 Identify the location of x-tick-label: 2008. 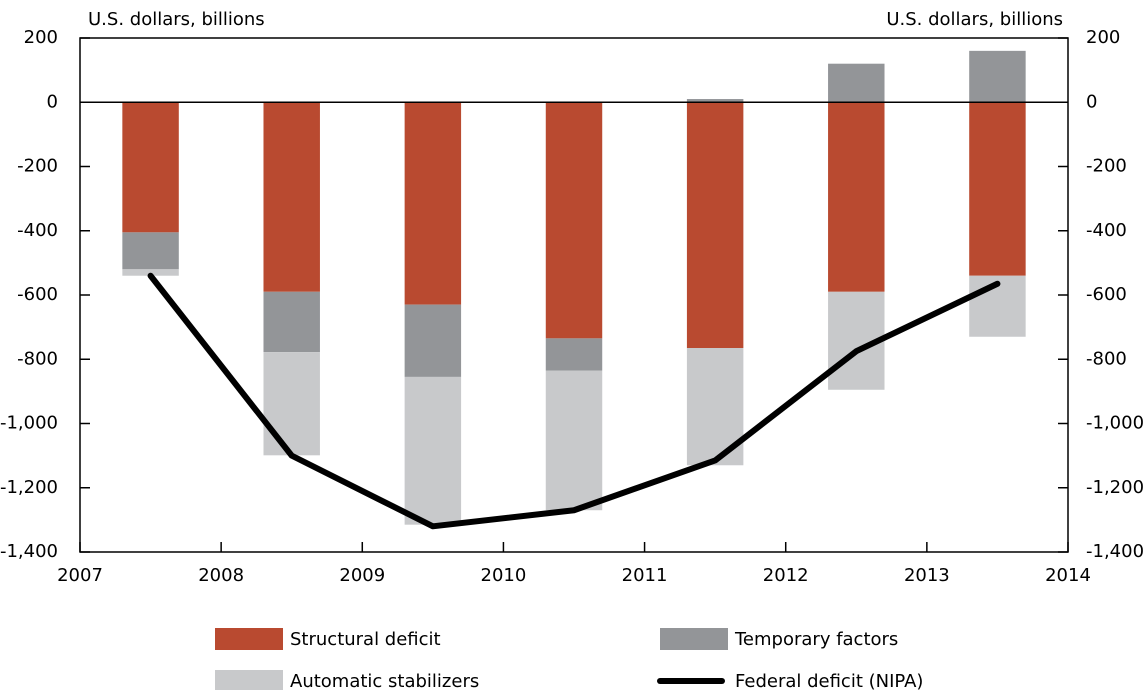
(221, 575).